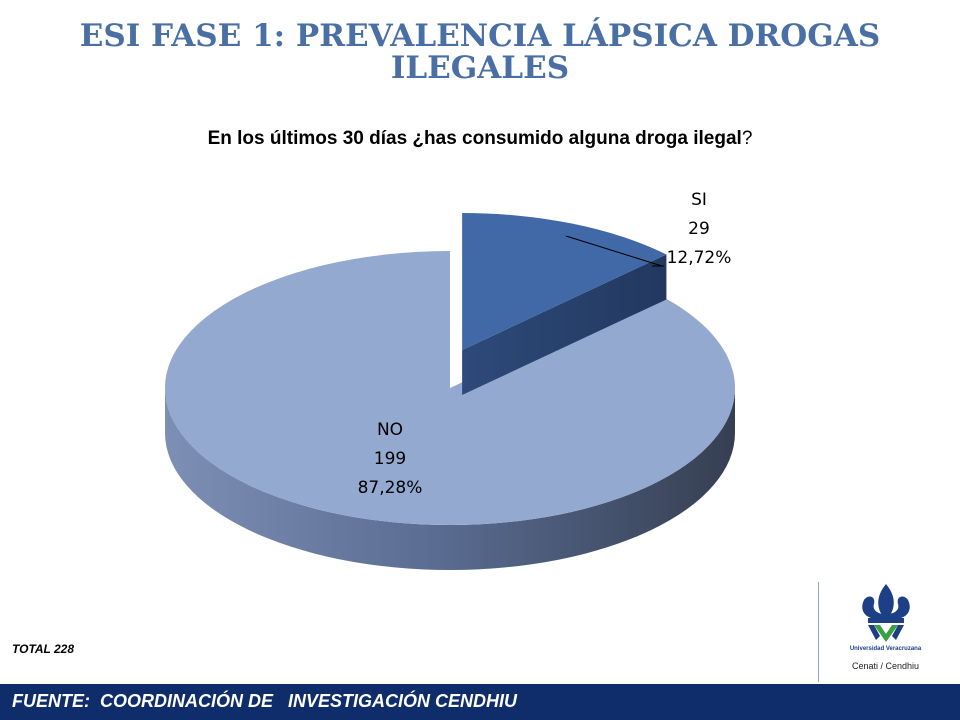  I want to click on university-logo: Universidad Veracruzana Cenati / Cendhiu, so click(889, 631).